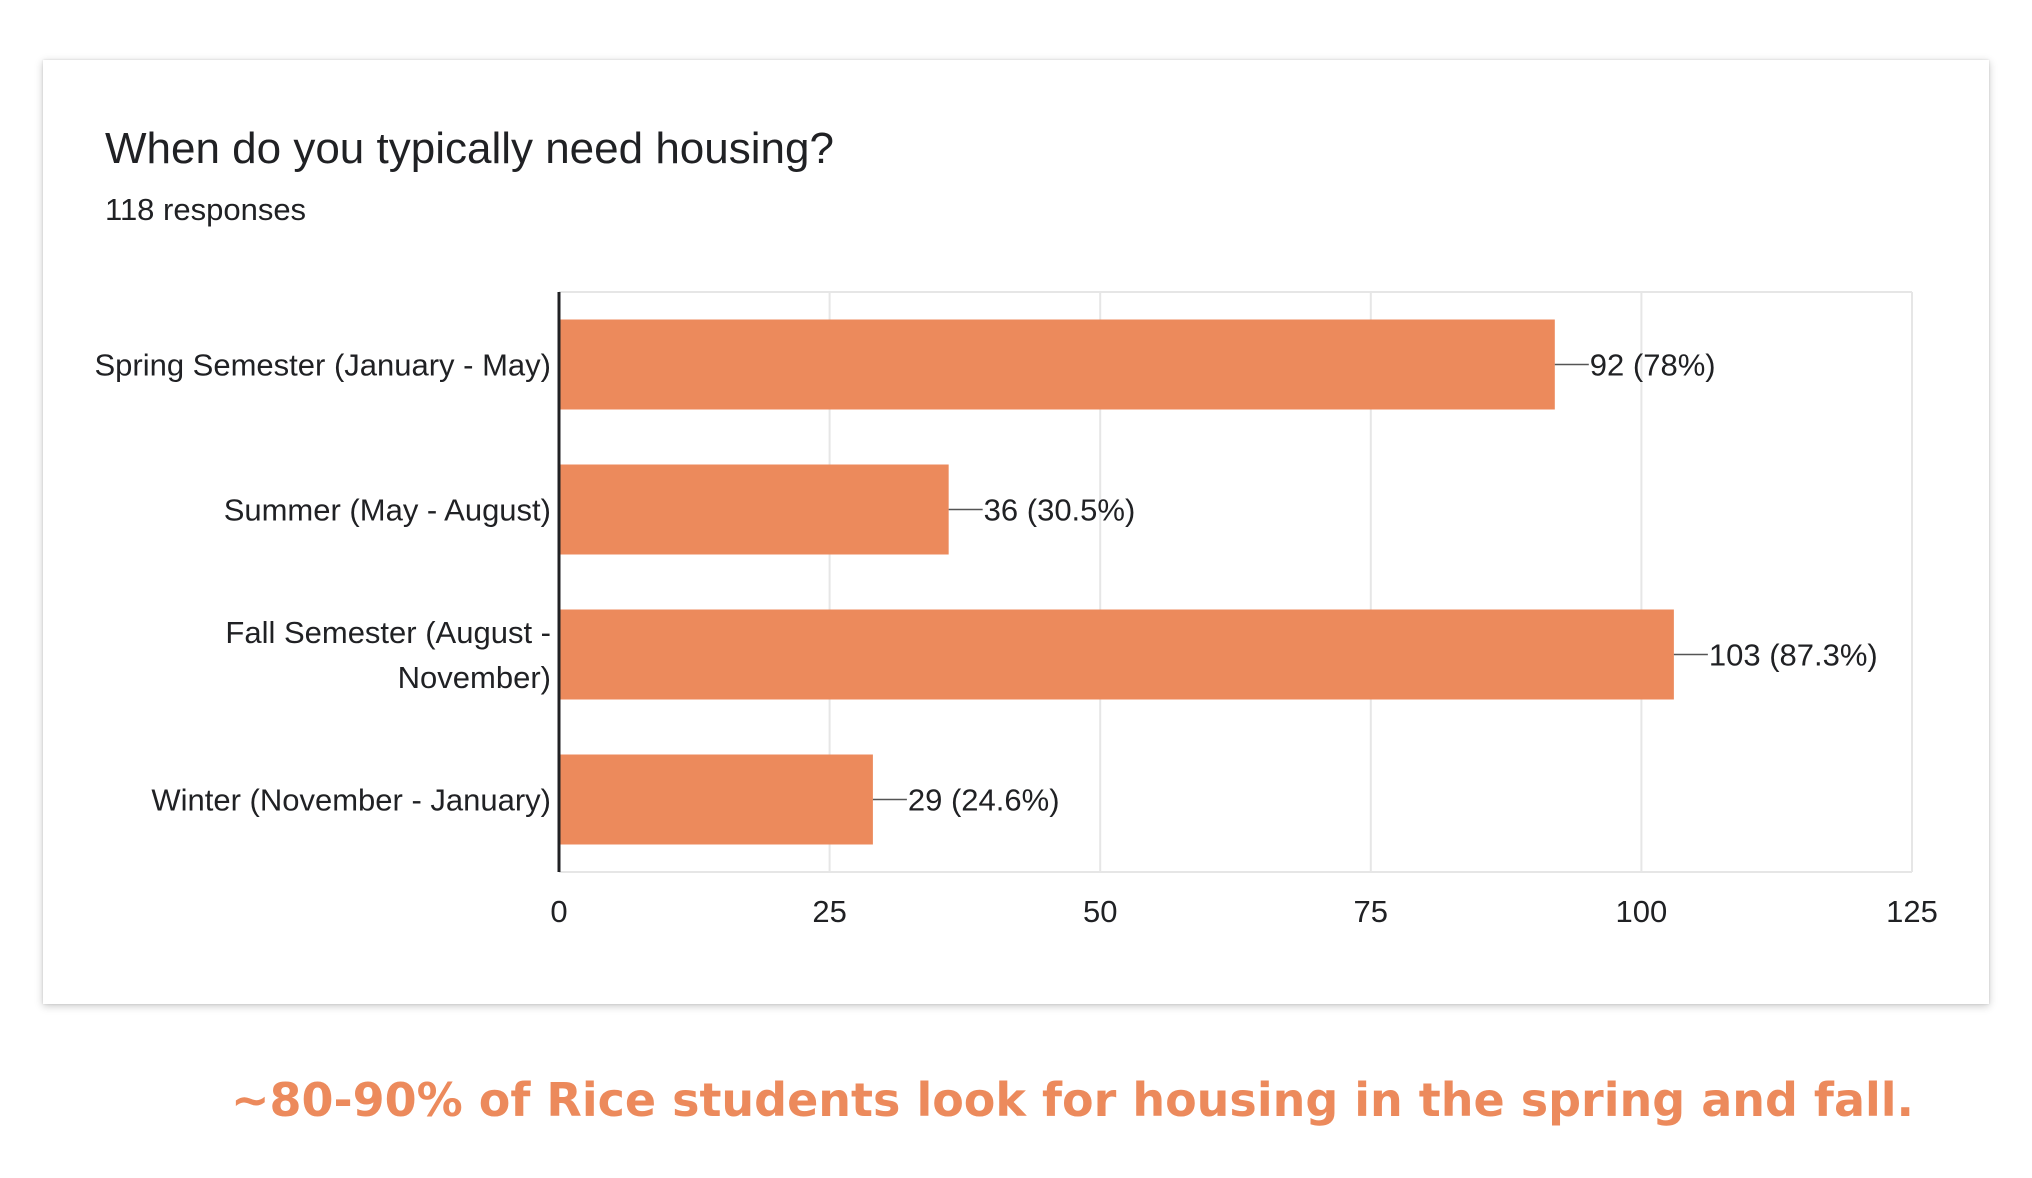  I want to click on x-tick-label: 25, so click(829, 911).